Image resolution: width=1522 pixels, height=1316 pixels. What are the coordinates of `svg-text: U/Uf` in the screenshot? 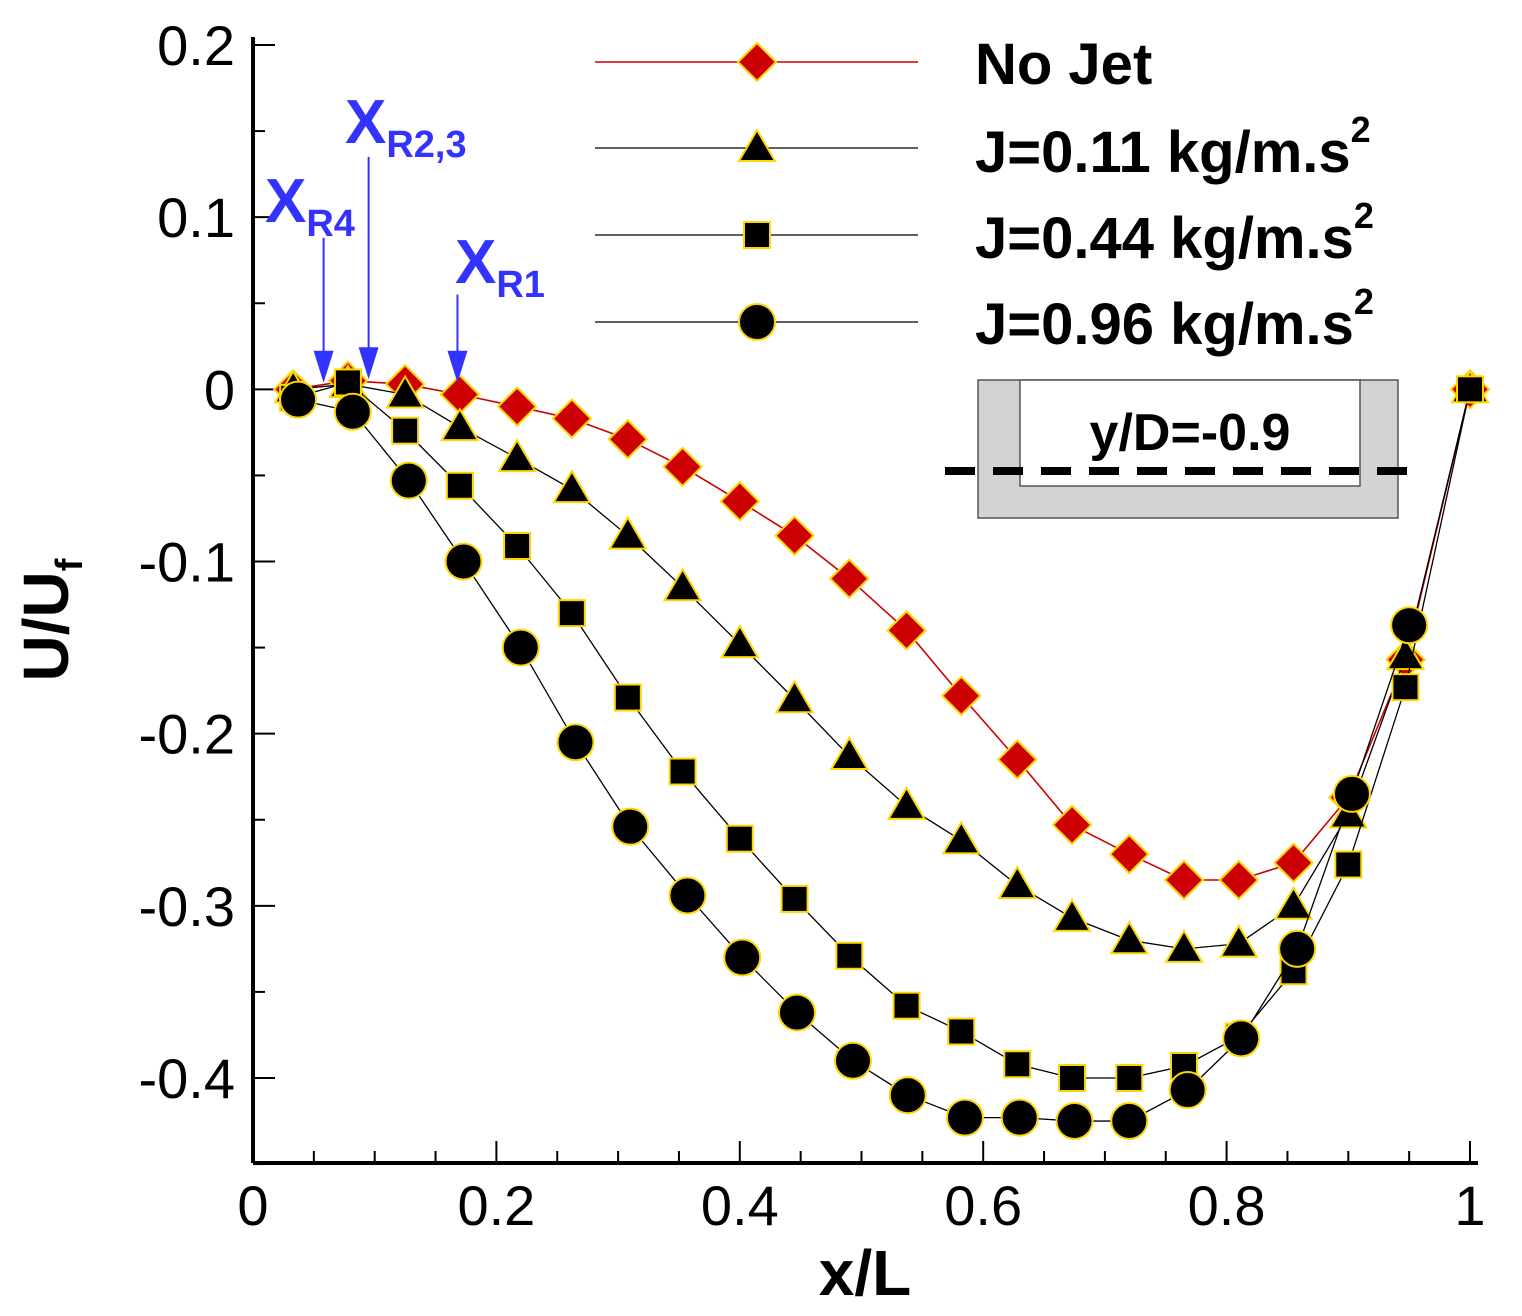 It's located at (50, 619).